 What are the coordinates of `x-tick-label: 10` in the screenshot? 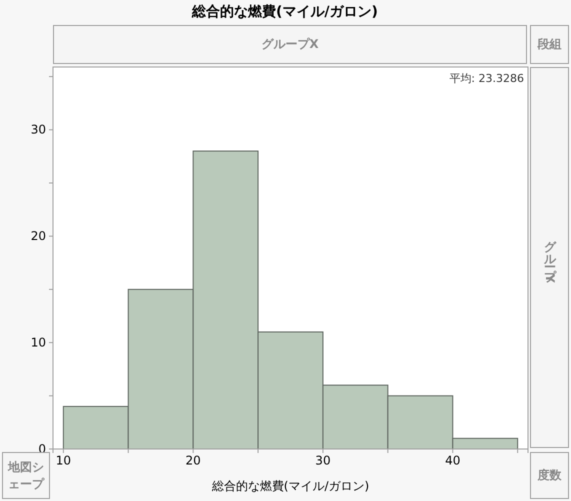 It's located at (64, 461).